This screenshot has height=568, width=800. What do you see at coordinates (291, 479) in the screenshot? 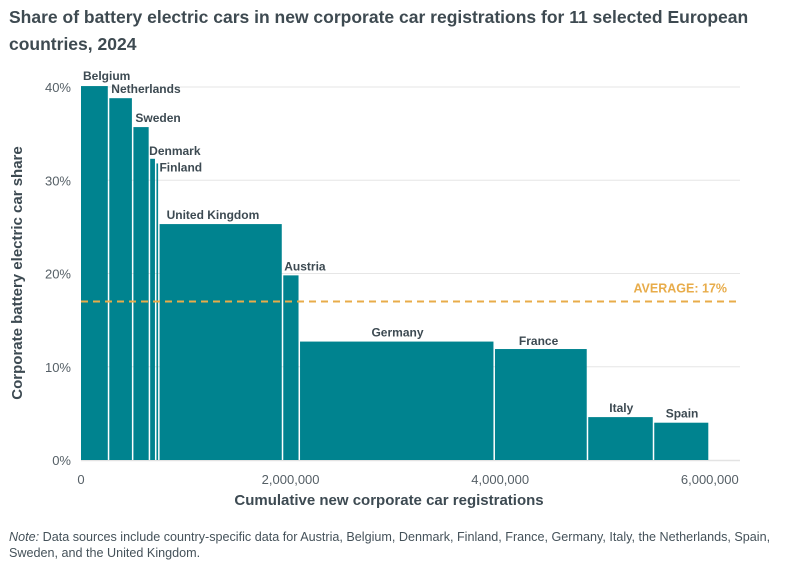
I see `x-tick-label: 2,000,000` at bounding box center [291, 479].